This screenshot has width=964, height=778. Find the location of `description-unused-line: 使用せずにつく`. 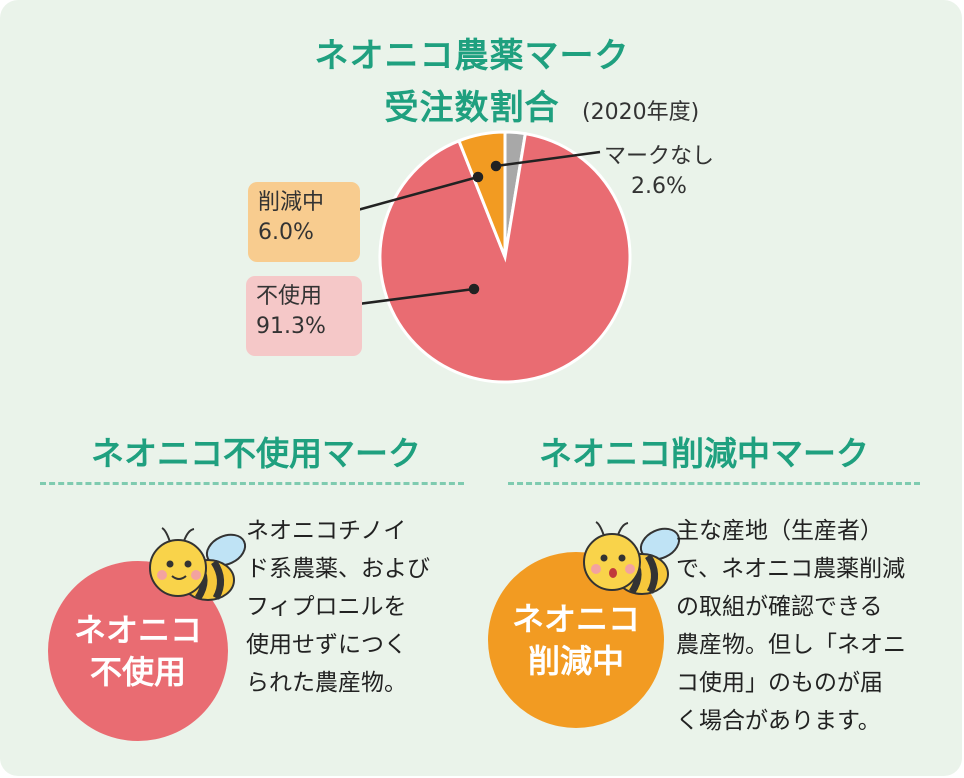

description-unused-line: 使用せずにつく is located at coordinates (326, 645).